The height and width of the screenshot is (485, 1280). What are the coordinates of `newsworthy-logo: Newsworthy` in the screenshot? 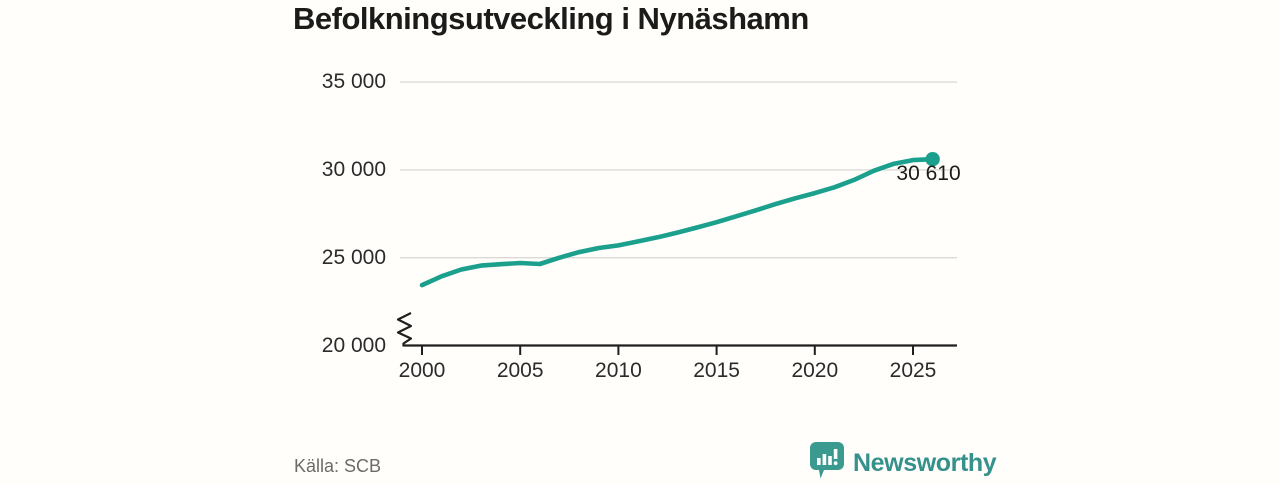 It's located at (902, 463).